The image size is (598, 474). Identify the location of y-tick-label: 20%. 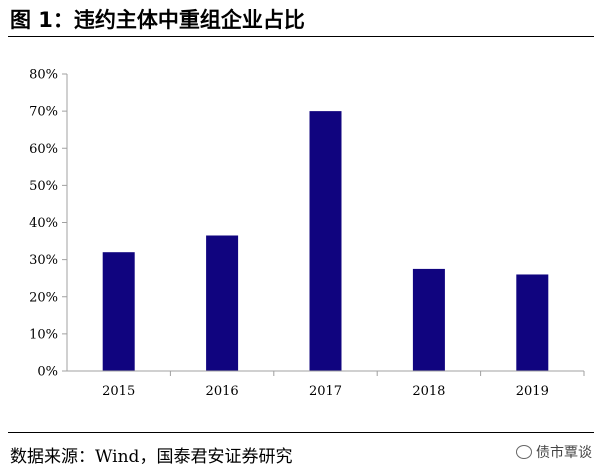
(43, 297).